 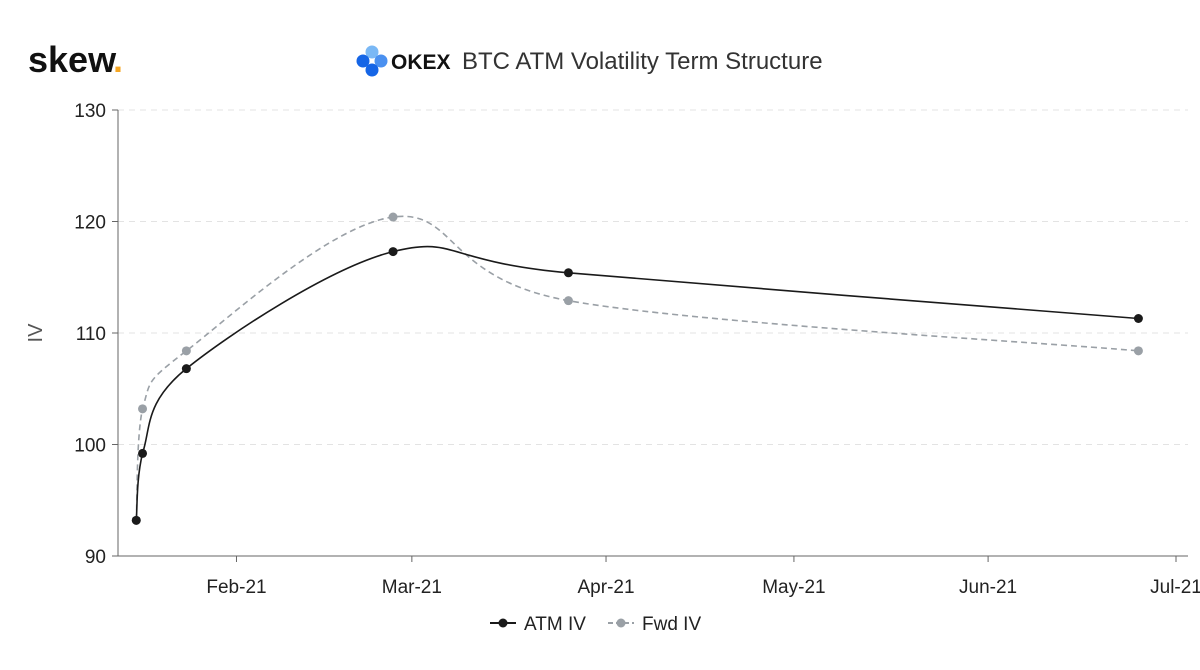 I want to click on x-tick-label: Jul-21, so click(x=1175, y=587).